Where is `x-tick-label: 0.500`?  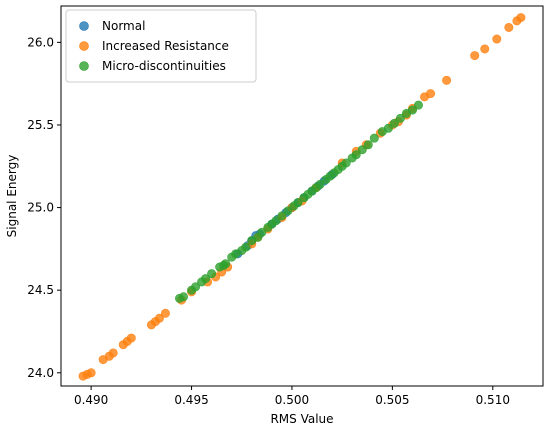 x-tick-label: 0.500 is located at coordinates (292, 400).